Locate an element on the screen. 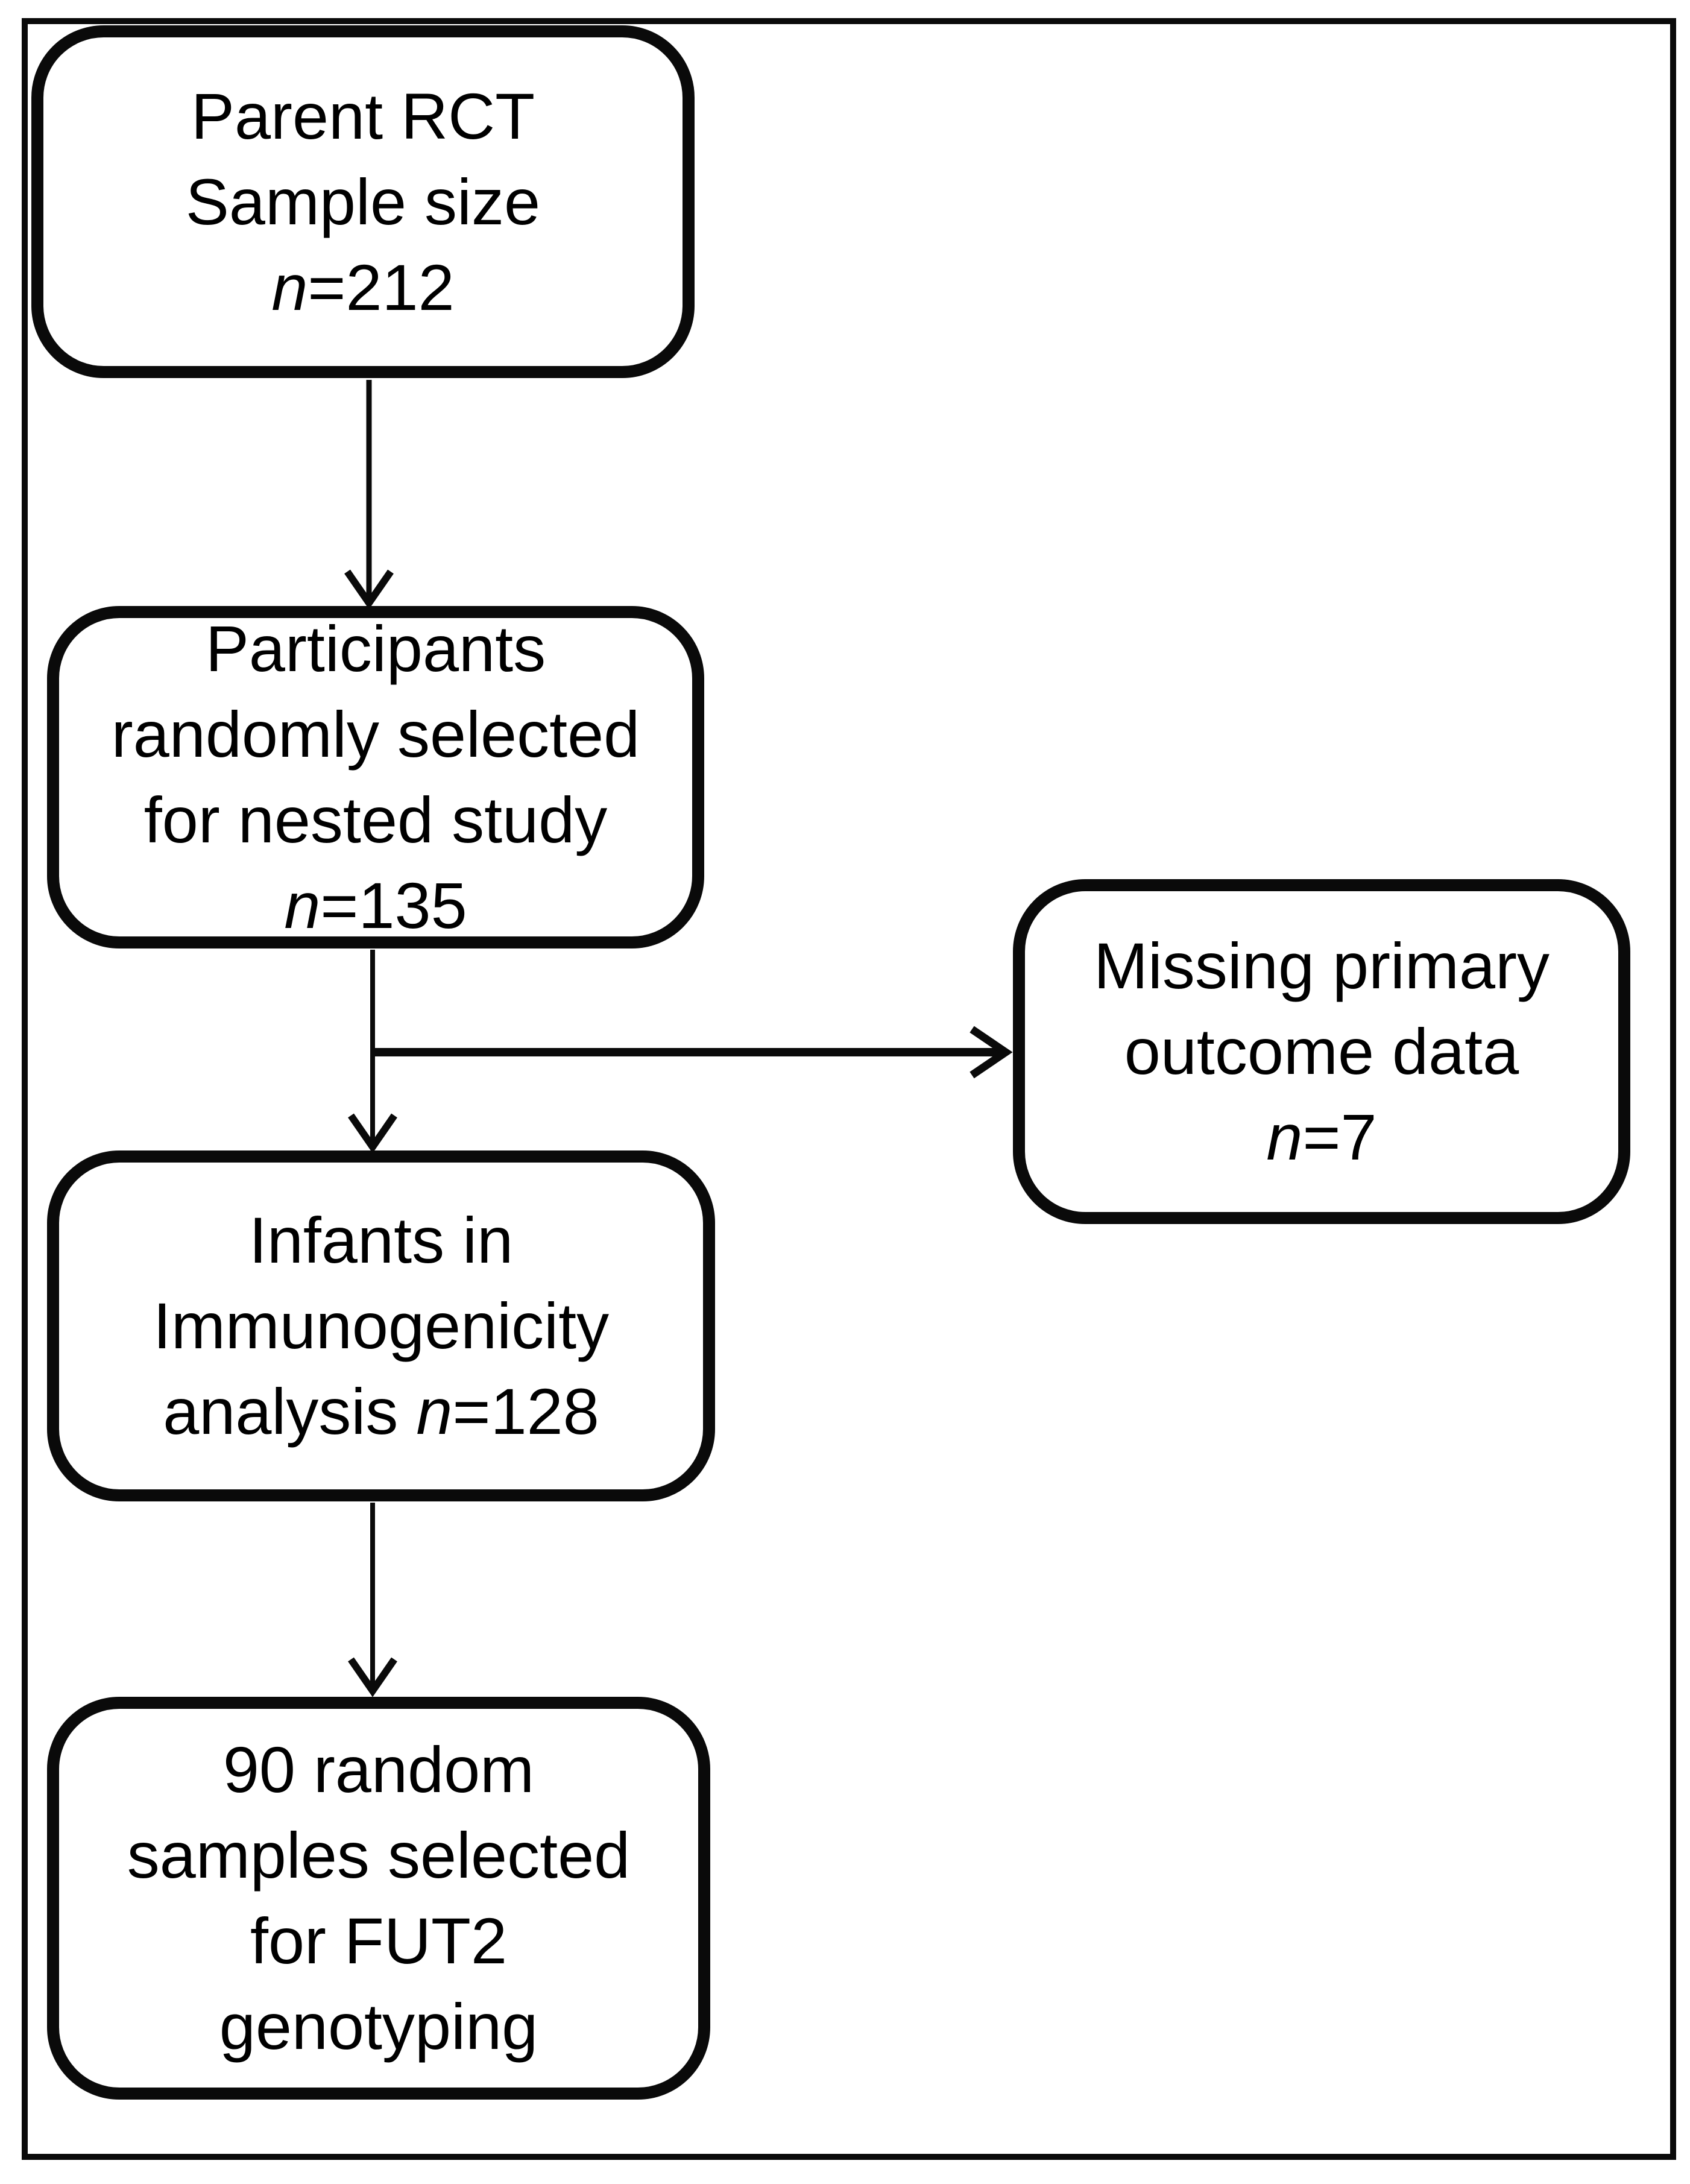 The height and width of the screenshot is (2184, 1690). fut2-line-2: samples selected is located at coordinates (379, 1856).